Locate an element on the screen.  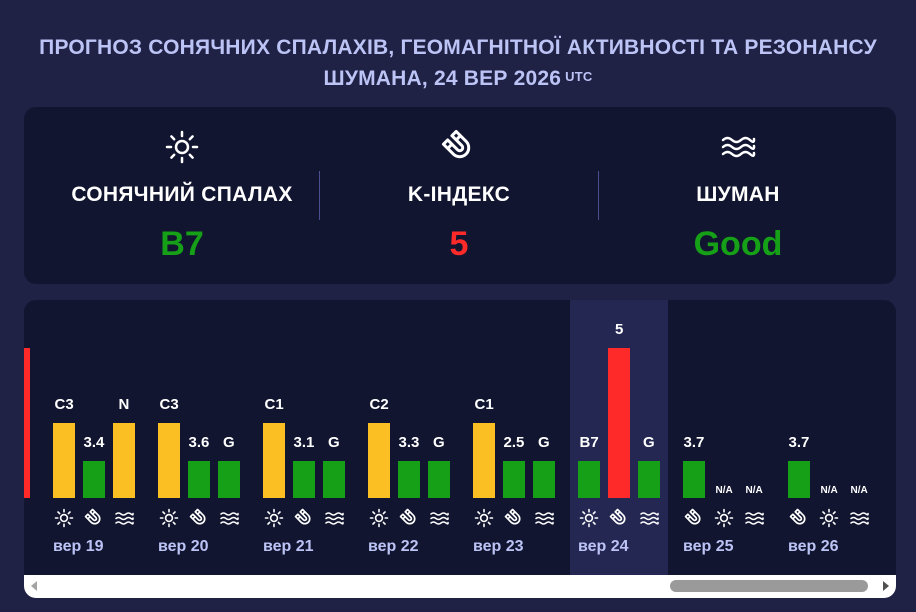
solar-flare-value: B7 is located at coordinates (182, 244).